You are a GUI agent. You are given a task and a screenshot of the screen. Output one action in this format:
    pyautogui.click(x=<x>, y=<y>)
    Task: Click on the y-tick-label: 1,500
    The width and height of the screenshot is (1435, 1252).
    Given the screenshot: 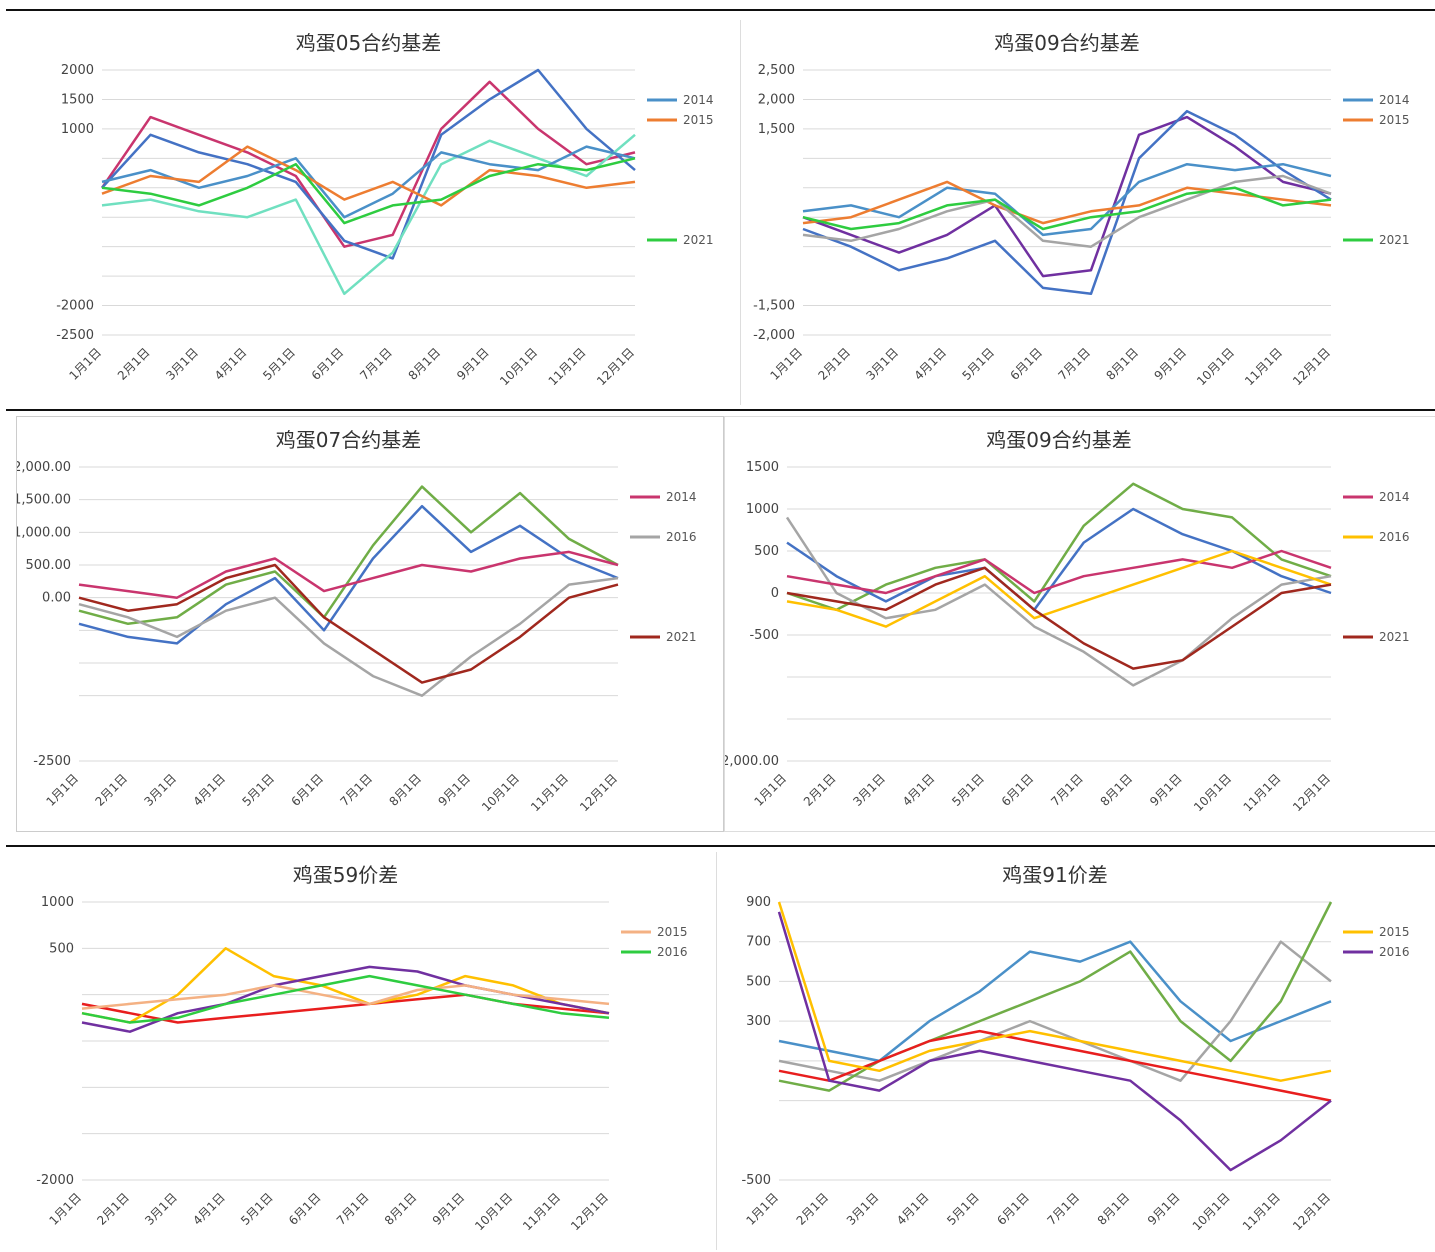 What is the action you would take?
    pyautogui.click(x=776, y=129)
    